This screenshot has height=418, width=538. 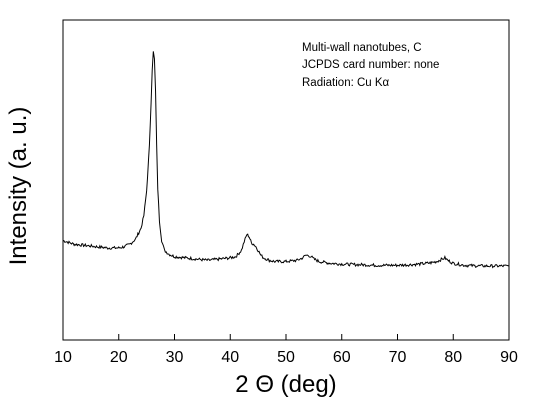 I want to click on x-tick-label: 20, so click(x=119, y=357).